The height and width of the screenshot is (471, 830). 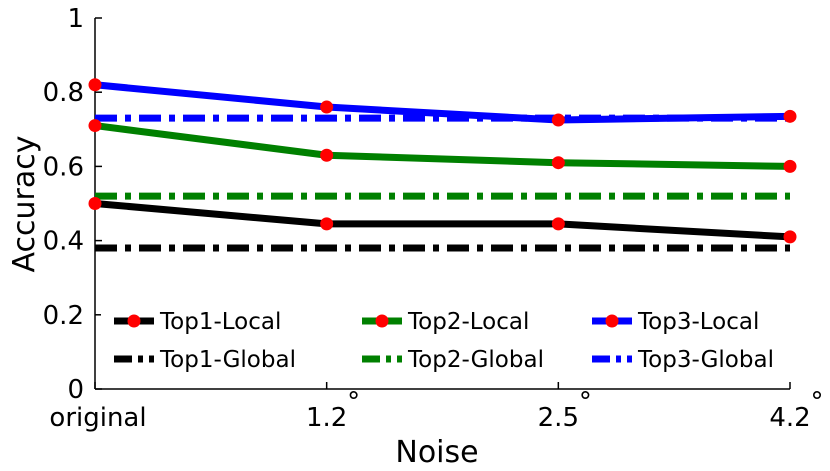 I want to click on series-top2-local, so click(x=442, y=146).